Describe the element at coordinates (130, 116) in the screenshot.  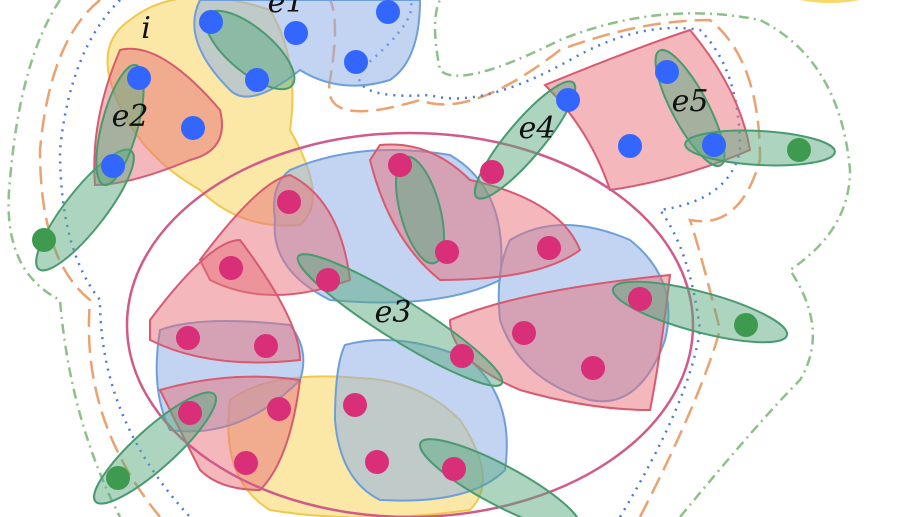
I see `label-e2: e2` at that location.